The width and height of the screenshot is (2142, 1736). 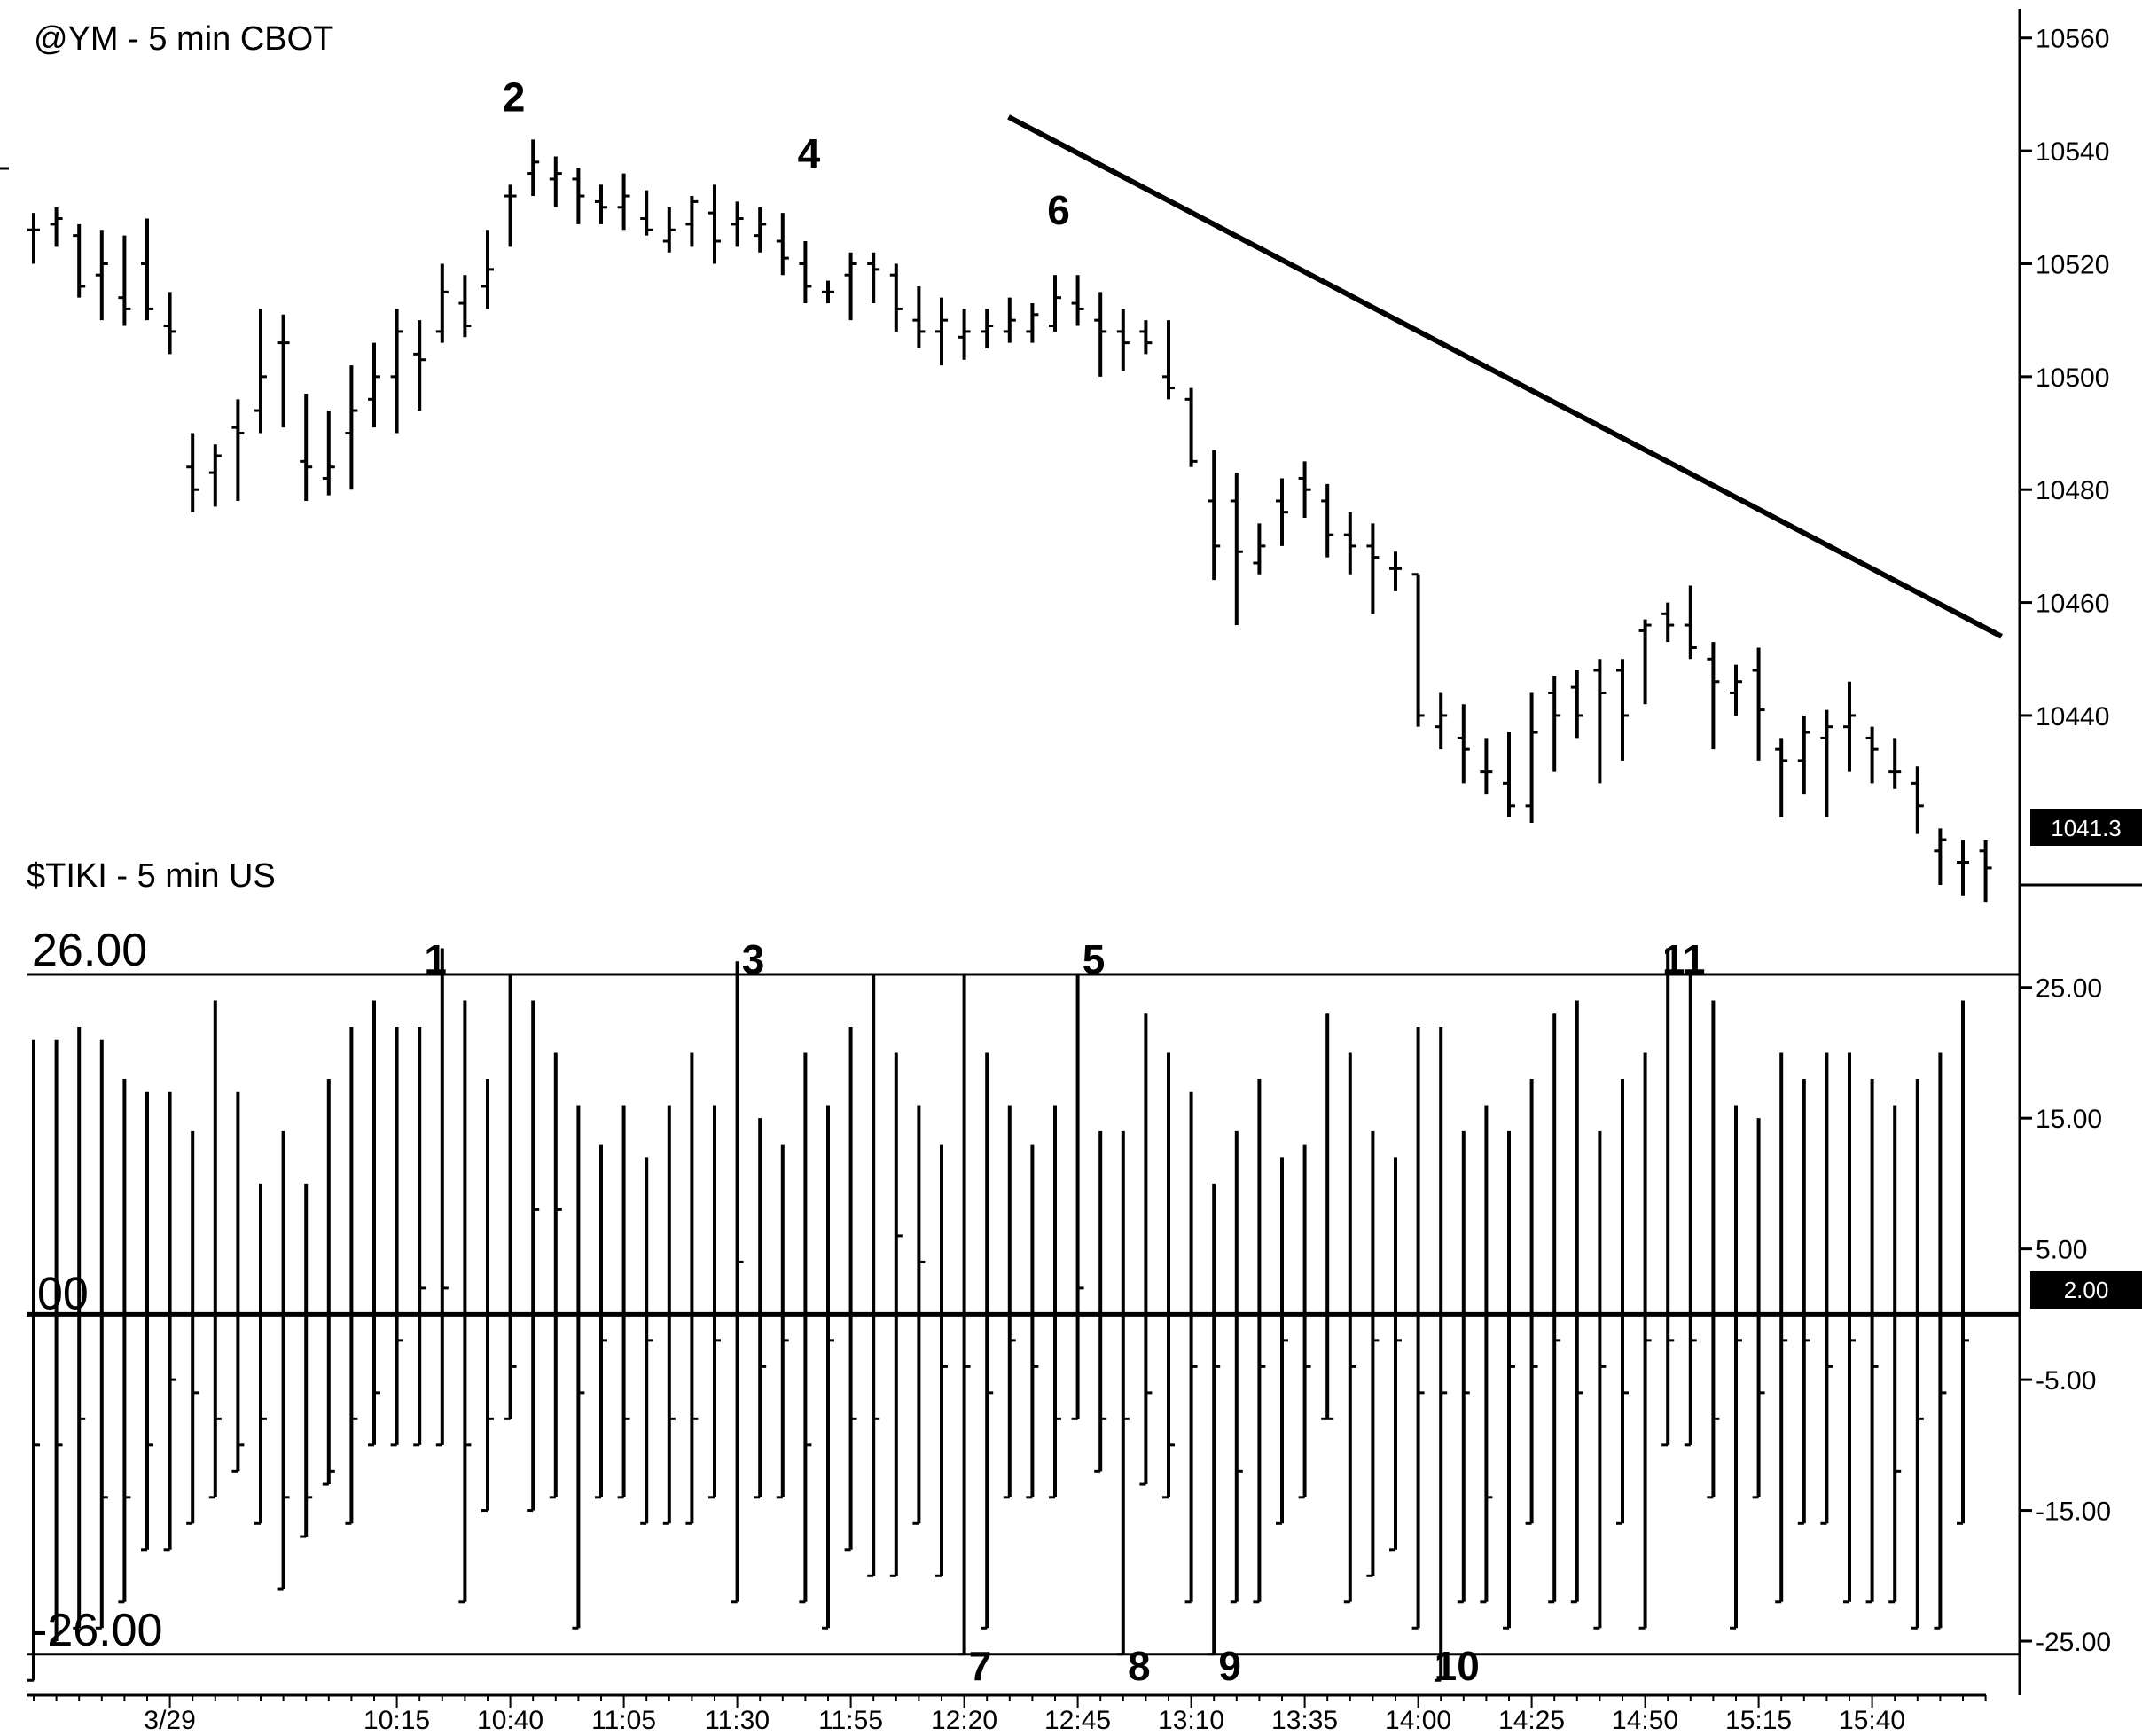 What do you see at coordinates (1645, 1720) in the screenshot?
I see `time-label: 14:50` at bounding box center [1645, 1720].